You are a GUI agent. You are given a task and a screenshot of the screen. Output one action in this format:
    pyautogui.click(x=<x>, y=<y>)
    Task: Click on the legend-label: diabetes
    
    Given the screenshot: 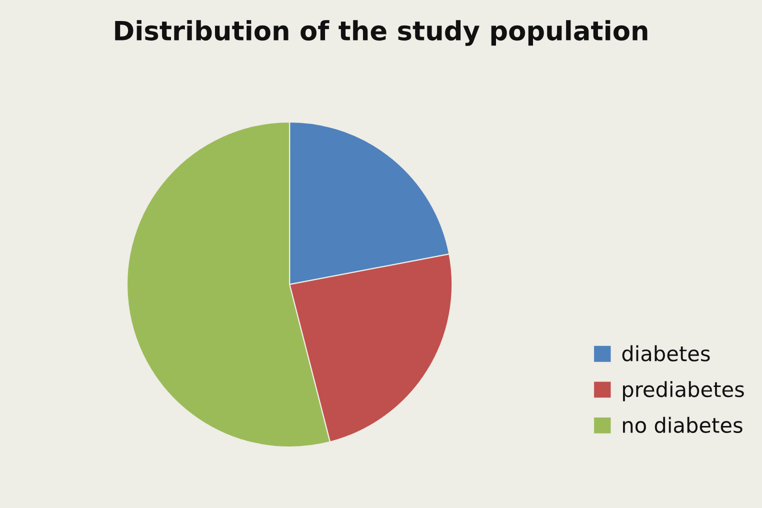 What is the action you would take?
    pyautogui.click(x=666, y=353)
    